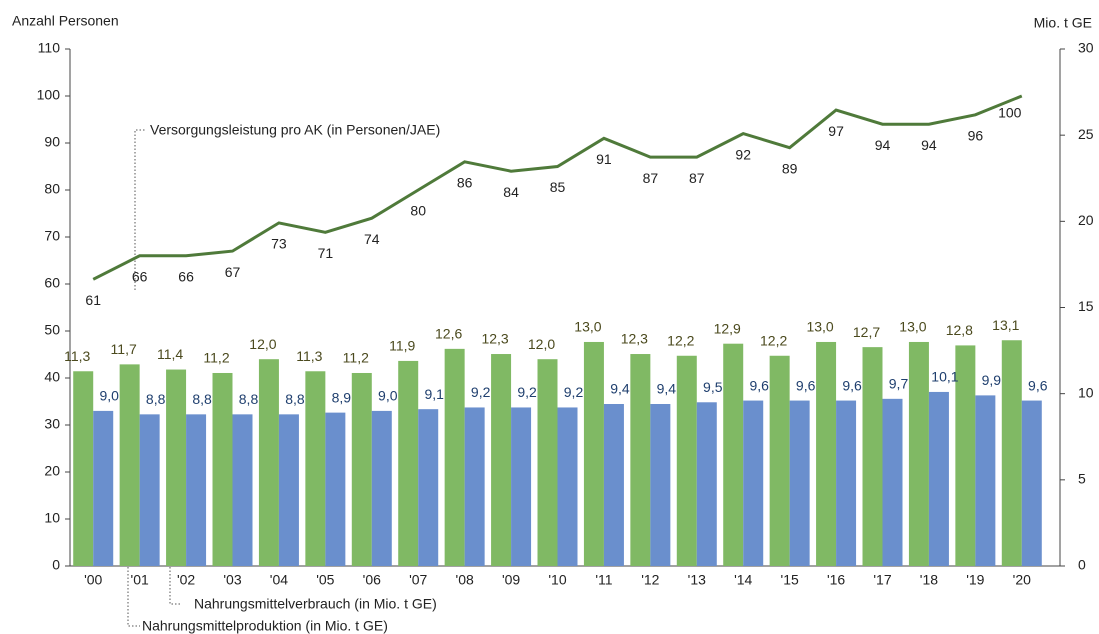 This screenshot has width=1099, height=634. Describe the element at coordinates (959, 330) in the screenshot. I see `bar-value-label: 12,8` at that location.